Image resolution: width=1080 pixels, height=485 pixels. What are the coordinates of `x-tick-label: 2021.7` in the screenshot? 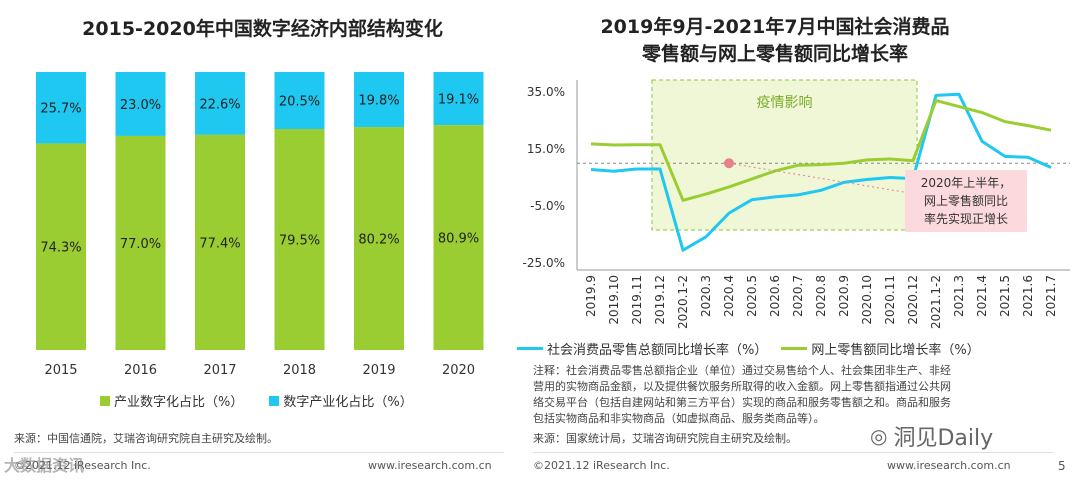 It's located at (1051, 296).